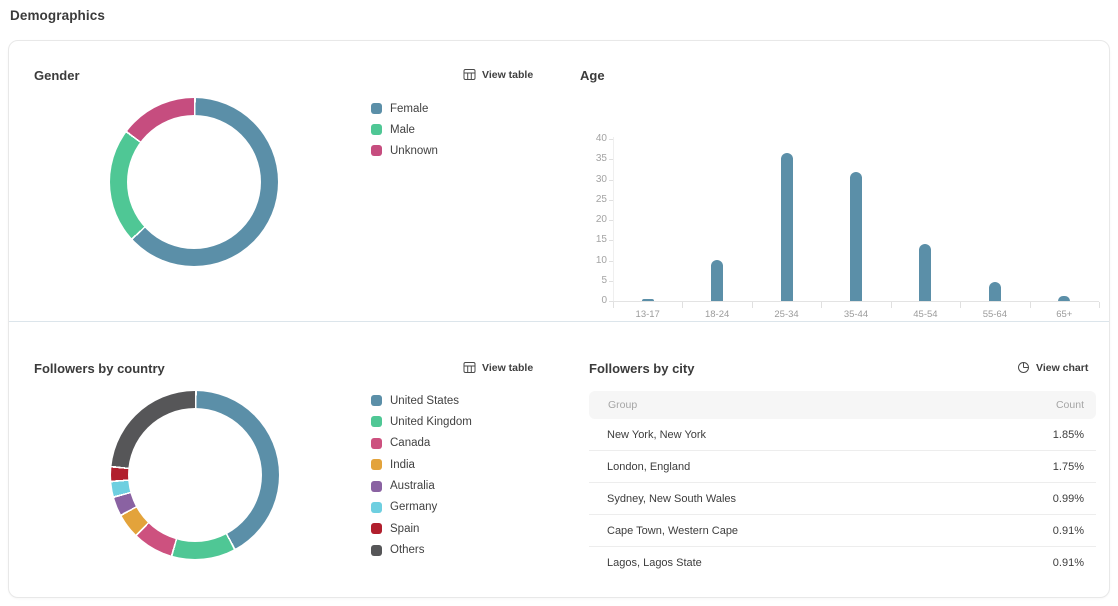  What do you see at coordinates (1023, 367) in the screenshot?
I see `pie-chart-icon` at bounding box center [1023, 367].